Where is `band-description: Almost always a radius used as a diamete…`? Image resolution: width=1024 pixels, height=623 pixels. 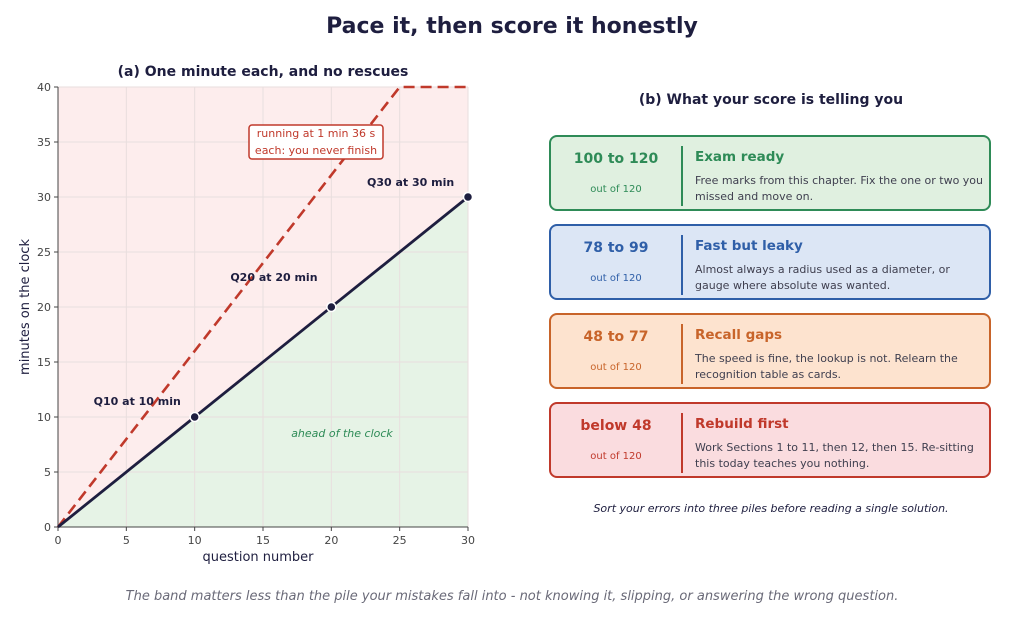 band-description: Almost always a radius used as a diamete… is located at coordinates (822, 277).